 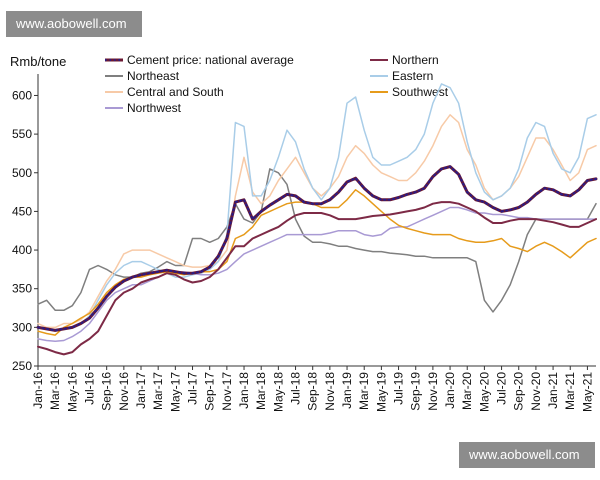 I want to click on y-tick-label: 550, so click(x=22, y=134).